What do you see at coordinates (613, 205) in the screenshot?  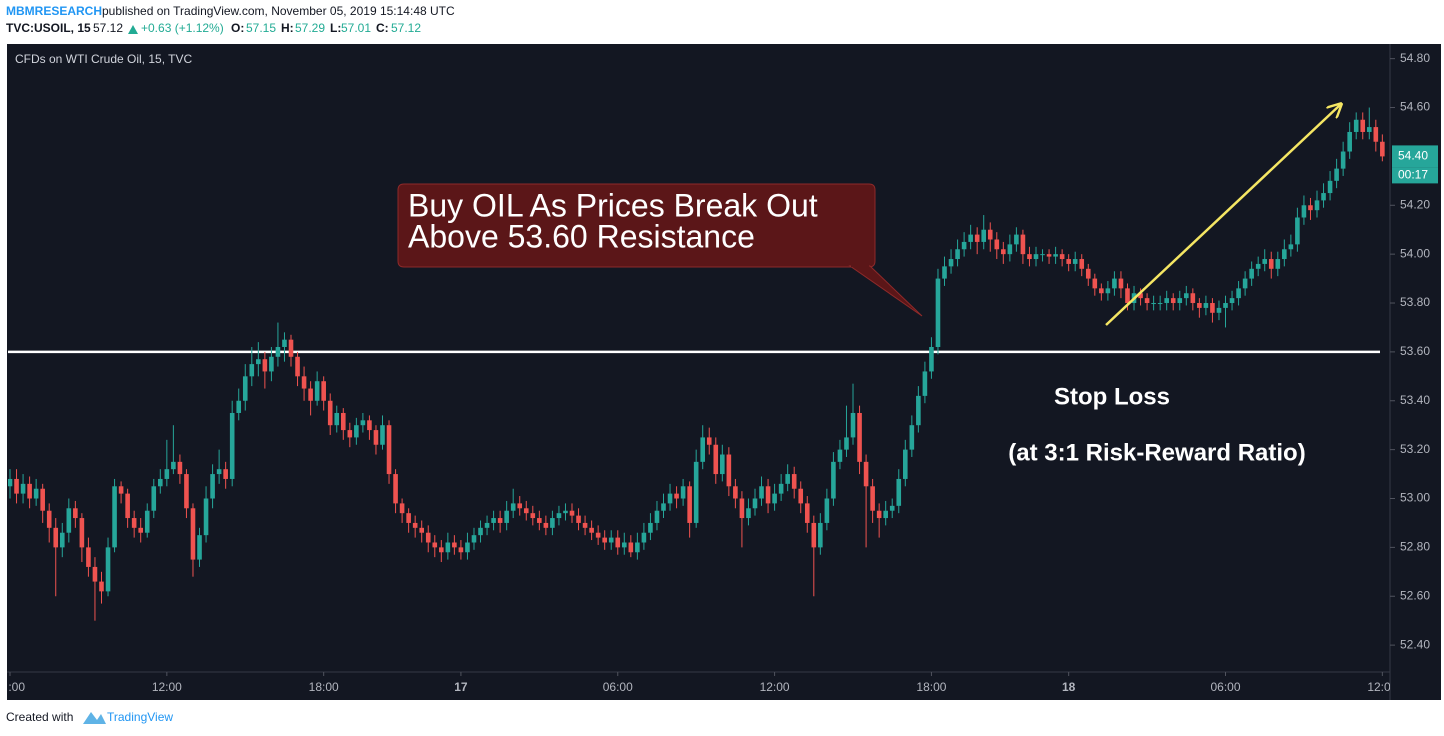 I see `callout-line: Buy OIL As Prices Break Out` at bounding box center [613, 205].